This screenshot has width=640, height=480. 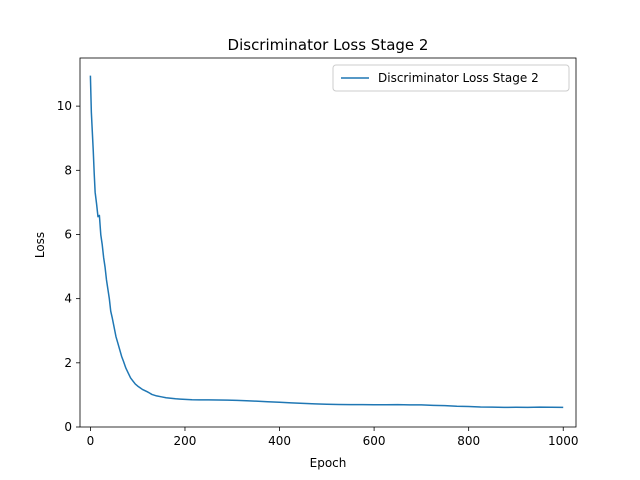 What do you see at coordinates (328, 45) in the screenshot?
I see `chart-title: Discriminator Loss Stage 2` at bounding box center [328, 45].